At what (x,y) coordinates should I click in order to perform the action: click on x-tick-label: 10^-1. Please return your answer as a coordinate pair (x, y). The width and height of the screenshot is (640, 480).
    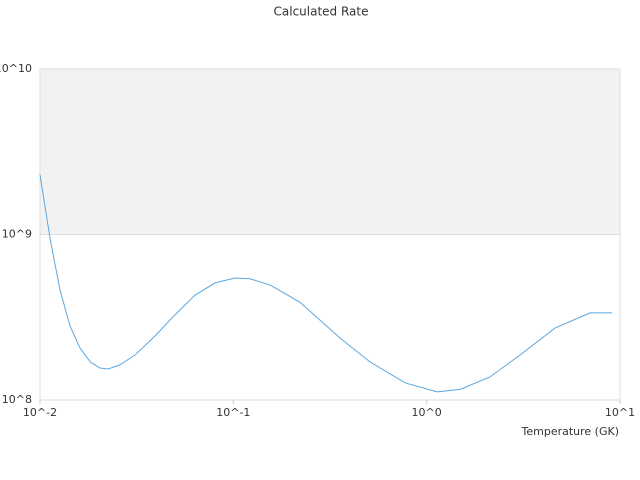
    Looking at the image, I should click on (233, 412).